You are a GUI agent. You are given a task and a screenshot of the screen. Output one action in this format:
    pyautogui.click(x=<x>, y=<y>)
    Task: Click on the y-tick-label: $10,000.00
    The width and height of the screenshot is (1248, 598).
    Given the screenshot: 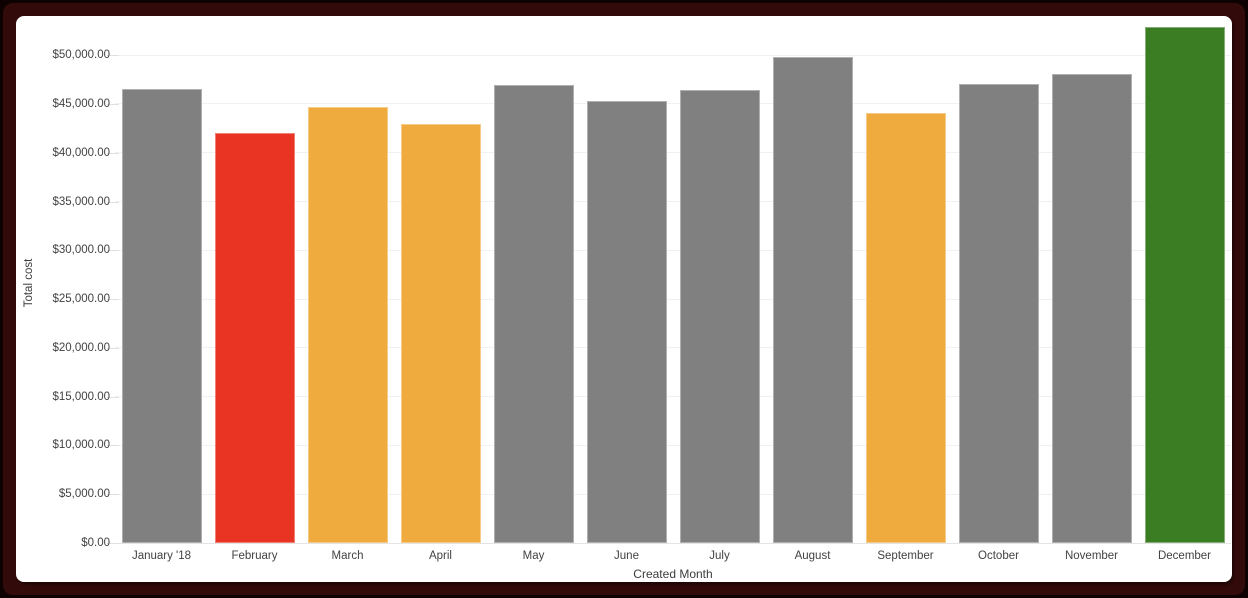 What is the action you would take?
    pyautogui.click(x=81, y=445)
    